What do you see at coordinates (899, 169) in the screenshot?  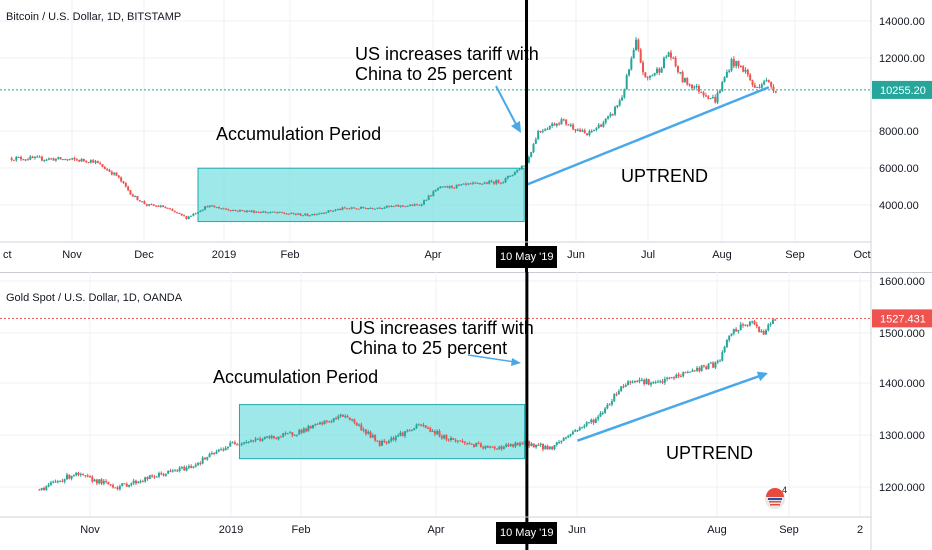 I see `y-tick-label: 6000.00` at bounding box center [899, 169].